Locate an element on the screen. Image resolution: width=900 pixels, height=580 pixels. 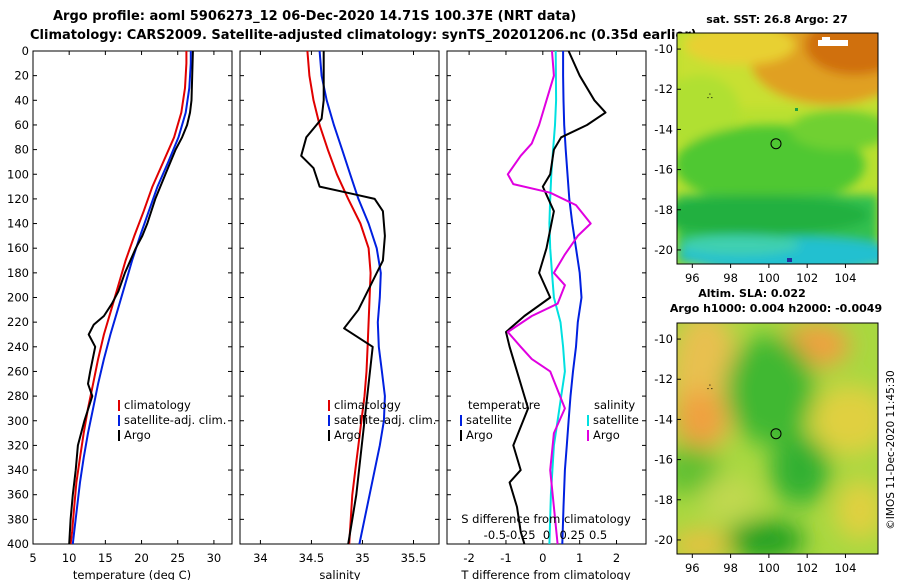
depth-tick-label: 220 is located at coordinates (18, 322).